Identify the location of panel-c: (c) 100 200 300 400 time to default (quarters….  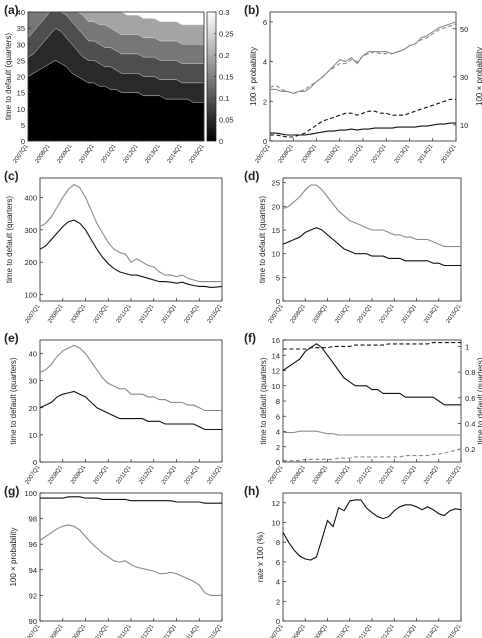
(114, 247).